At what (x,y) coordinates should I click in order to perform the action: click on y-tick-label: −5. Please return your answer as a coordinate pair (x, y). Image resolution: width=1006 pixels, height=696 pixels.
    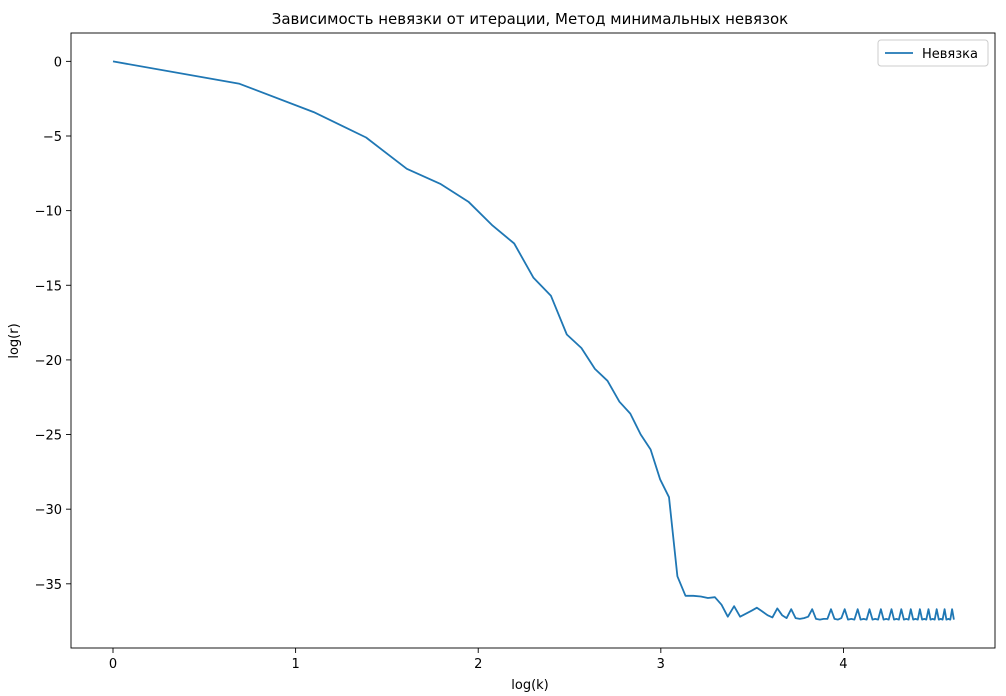
    Looking at the image, I should click on (52, 137).